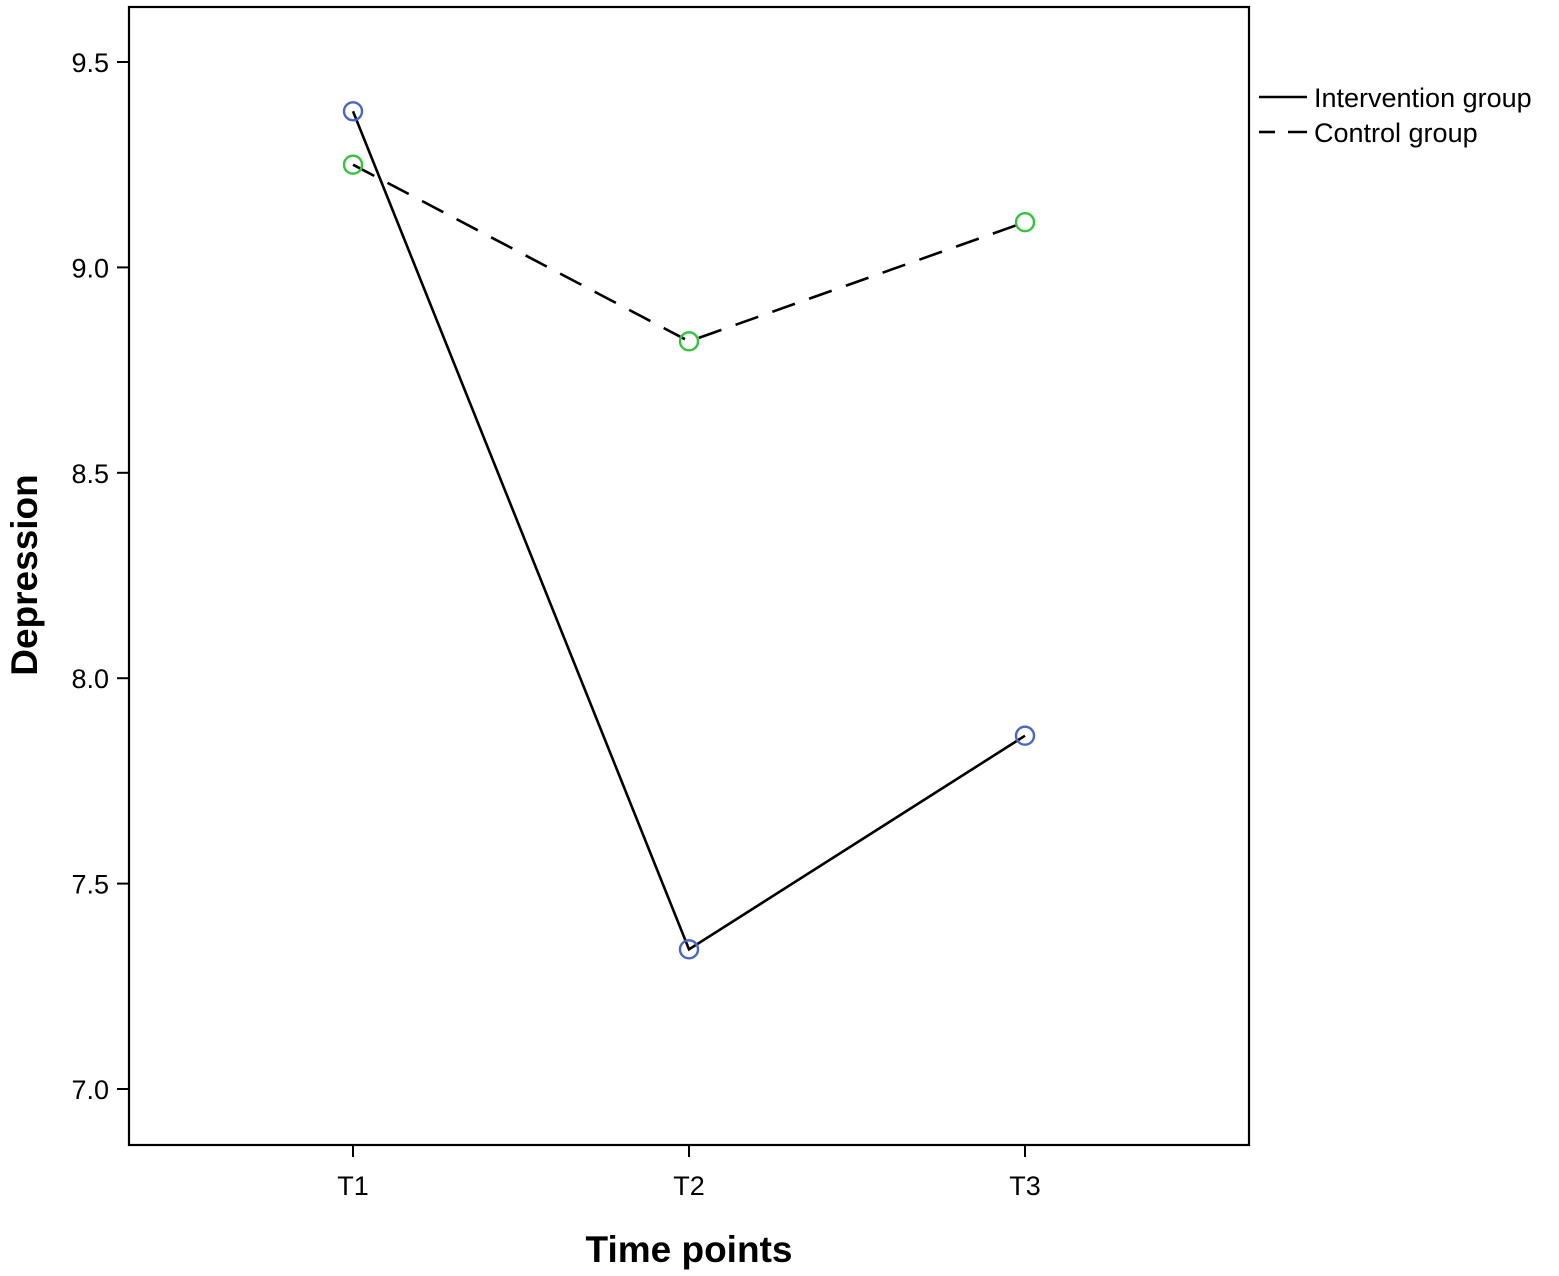  Describe the element at coordinates (689, 949) in the screenshot. I see `data-point-intervention-t2` at that location.